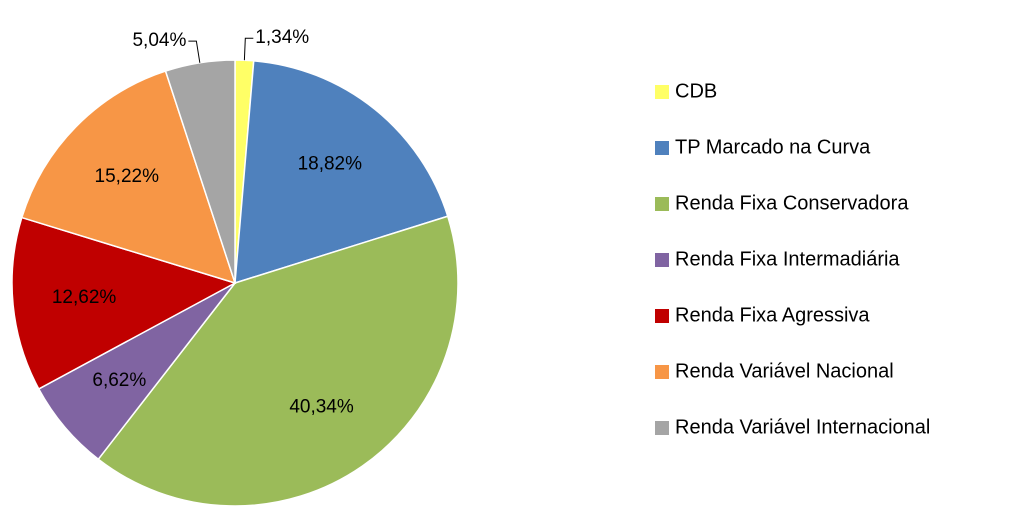 The width and height of the screenshot is (1021, 511). What do you see at coordinates (773, 147) in the screenshot?
I see `legend-label: TP Marcado na Curva` at bounding box center [773, 147].